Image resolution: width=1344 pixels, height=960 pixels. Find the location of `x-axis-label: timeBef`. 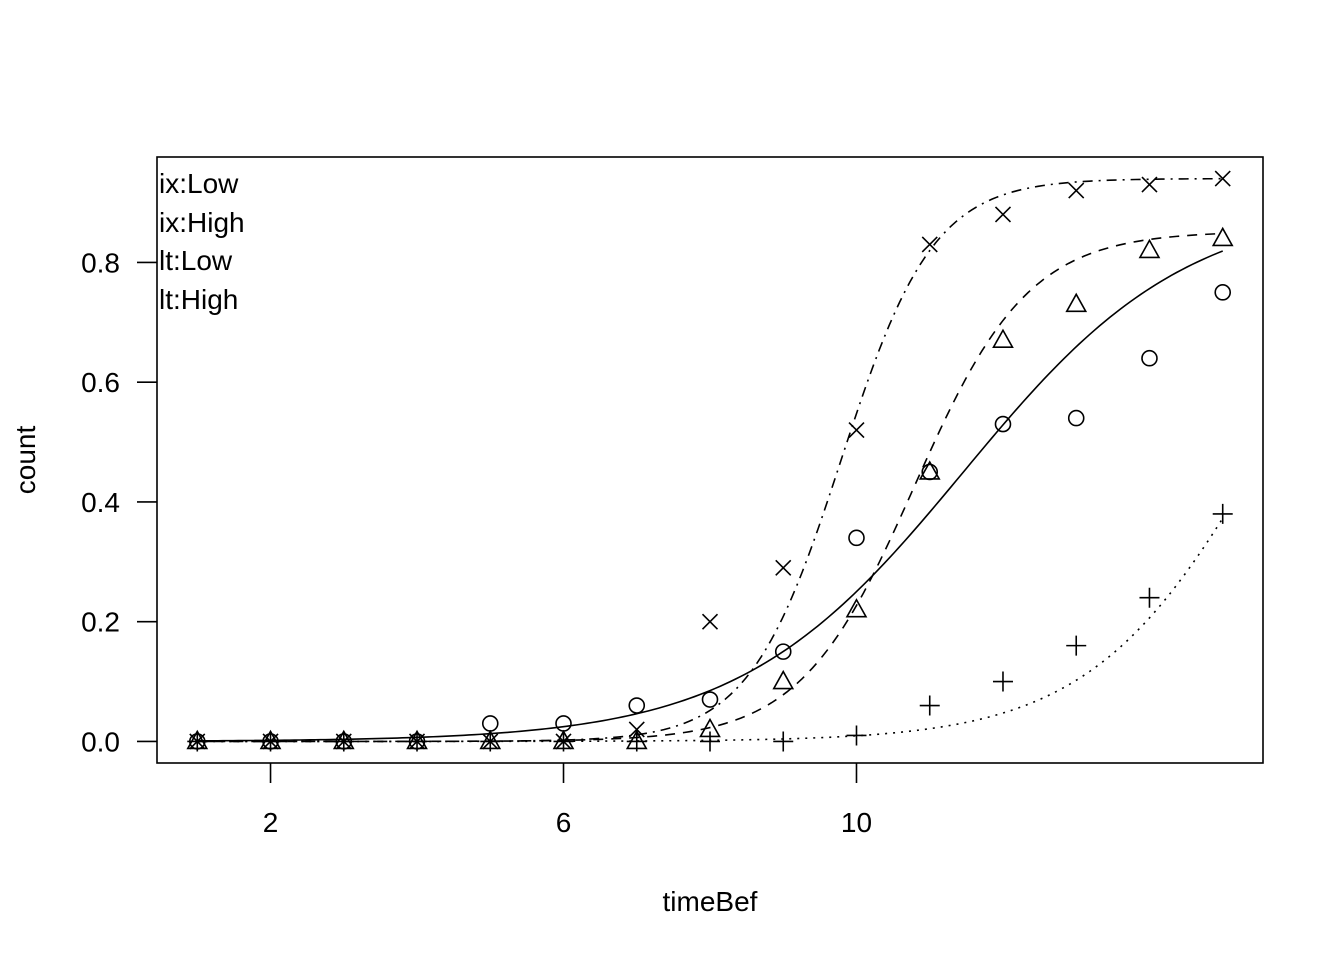

x-axis-label: timeBef is located at coordinates (710, 901).